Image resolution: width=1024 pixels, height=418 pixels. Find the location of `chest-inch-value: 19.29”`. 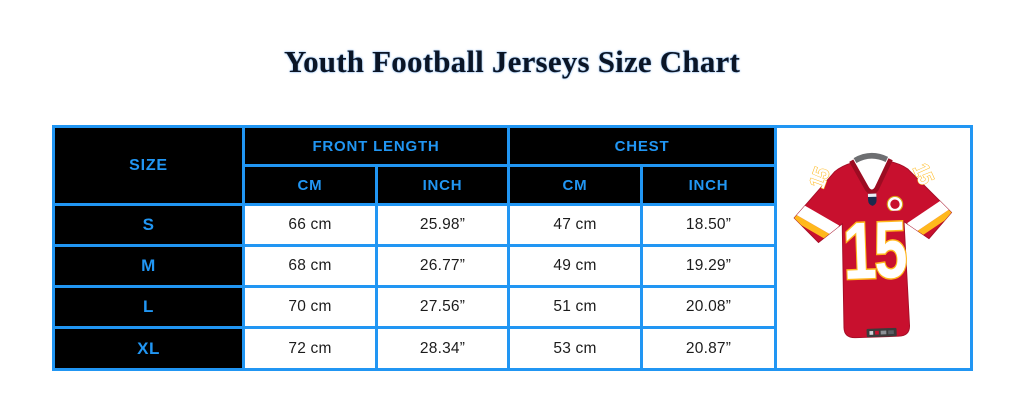

chest-inch-value: 19.29” is located at coordinates (708, 266).